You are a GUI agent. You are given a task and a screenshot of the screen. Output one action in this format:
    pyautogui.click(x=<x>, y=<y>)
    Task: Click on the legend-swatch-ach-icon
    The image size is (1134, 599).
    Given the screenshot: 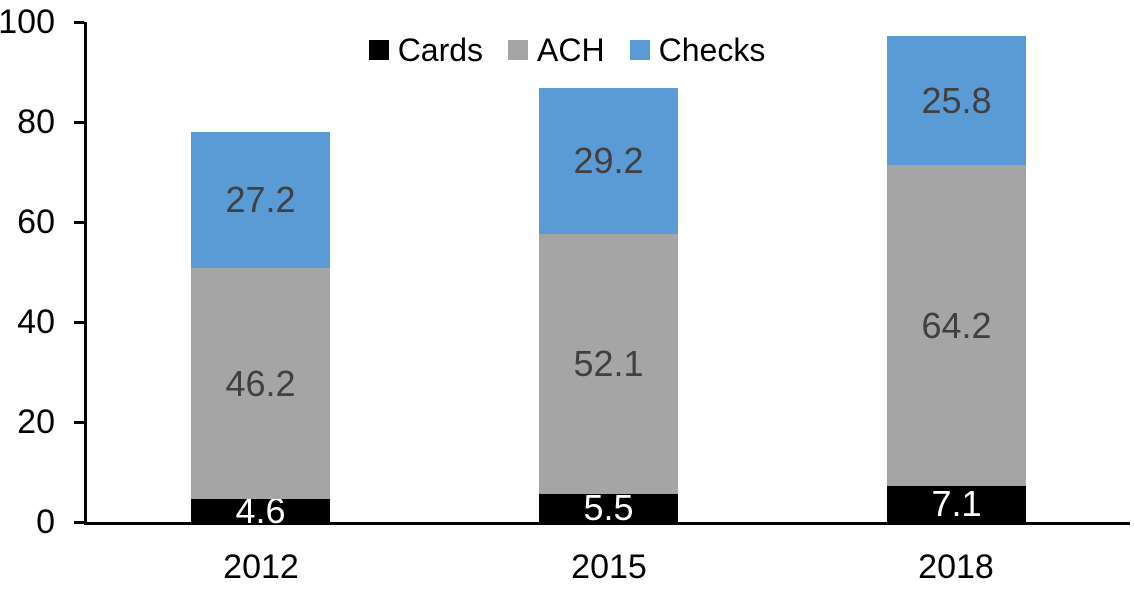 What is the action you would take?
    pyautogui.click(x=518, y=50)
    